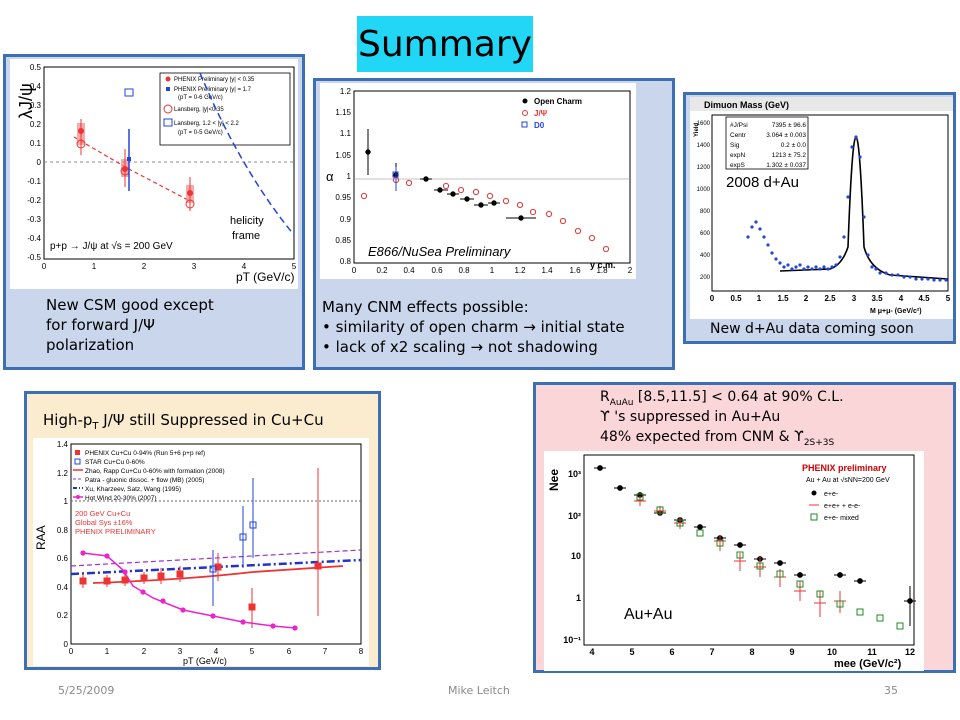  I want to click on upsilon-header-line: RAuAu [8.5,11.5] < 0.64 at 90% C.L., so click(722, 398).